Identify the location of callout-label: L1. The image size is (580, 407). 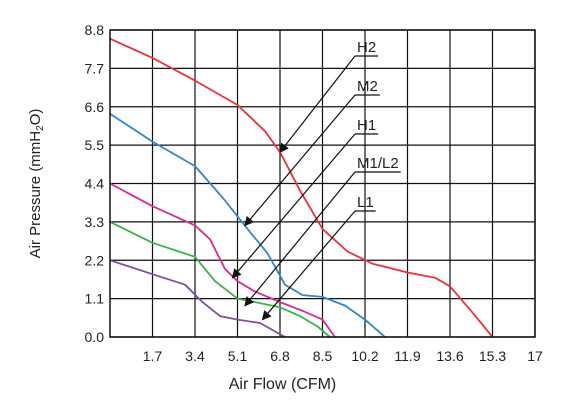
(365, 202).